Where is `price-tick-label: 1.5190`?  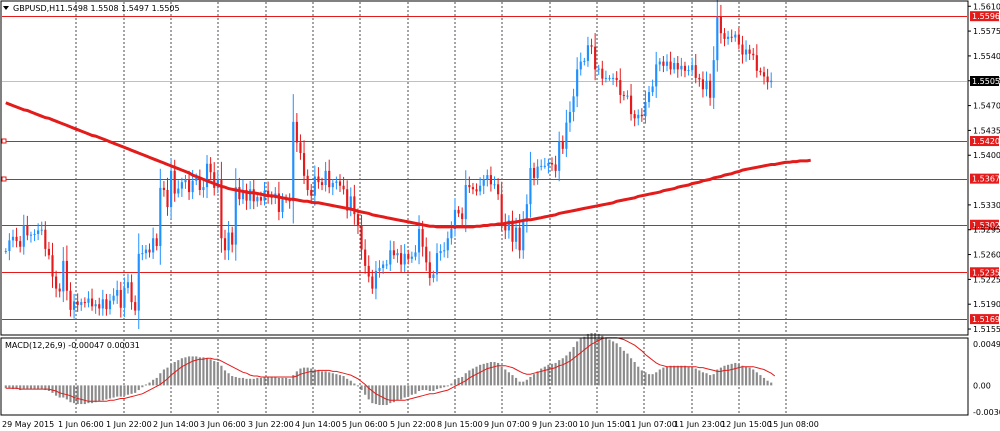 price-tick-label: 1.5190 is located at coordinates (986, 304).